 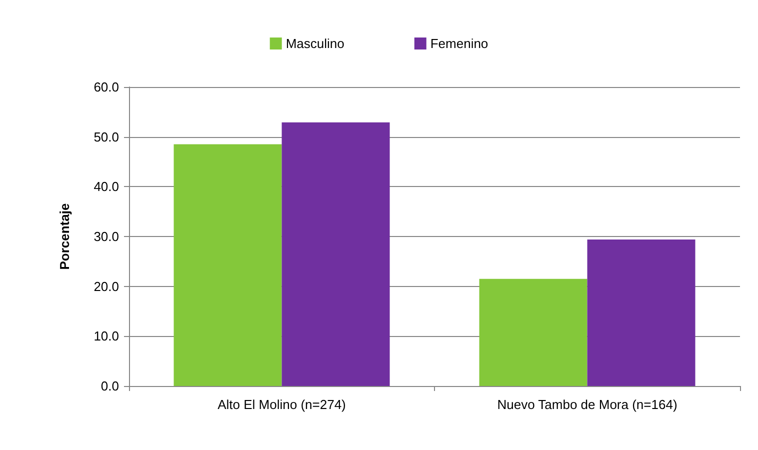 What do you see at coordinates (315, 43) in the screenshot?
I see `legend-label: Masculino` at bounding box center [315, 43].